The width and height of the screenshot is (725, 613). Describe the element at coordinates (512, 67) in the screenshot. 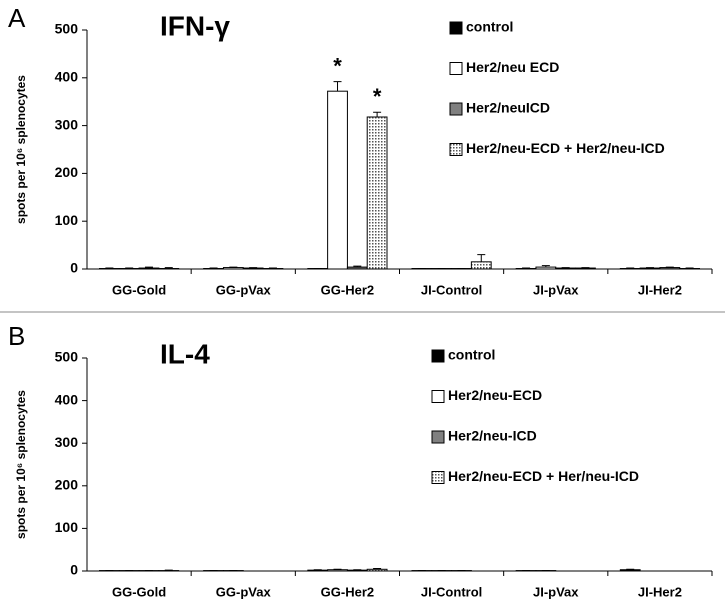

I see `legend-label: Her2/neu ECD` at that location.